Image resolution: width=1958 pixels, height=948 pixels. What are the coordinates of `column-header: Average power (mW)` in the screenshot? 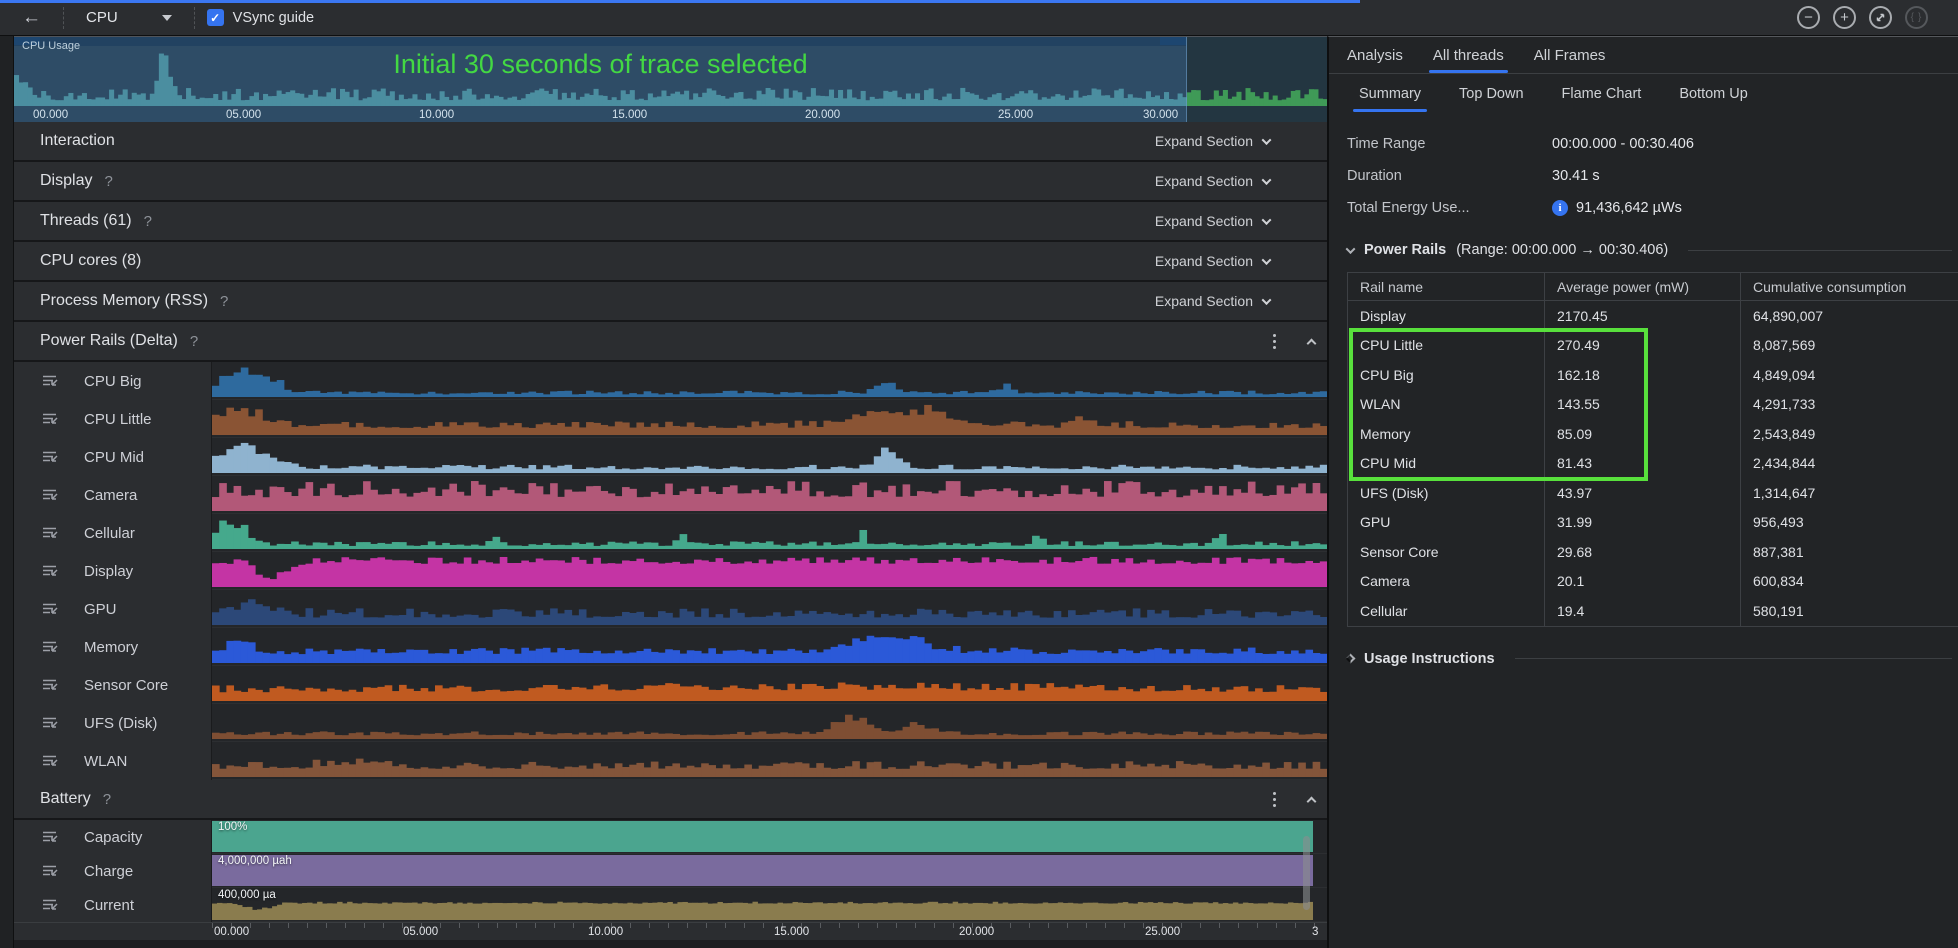 It's located at (1643, 287).